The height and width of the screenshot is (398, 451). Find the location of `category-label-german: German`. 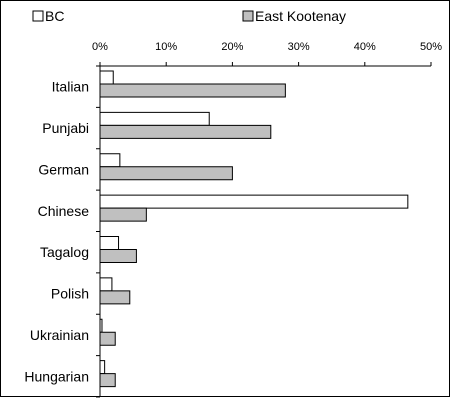

category-label-german: German is located at coordinates (63, 169).